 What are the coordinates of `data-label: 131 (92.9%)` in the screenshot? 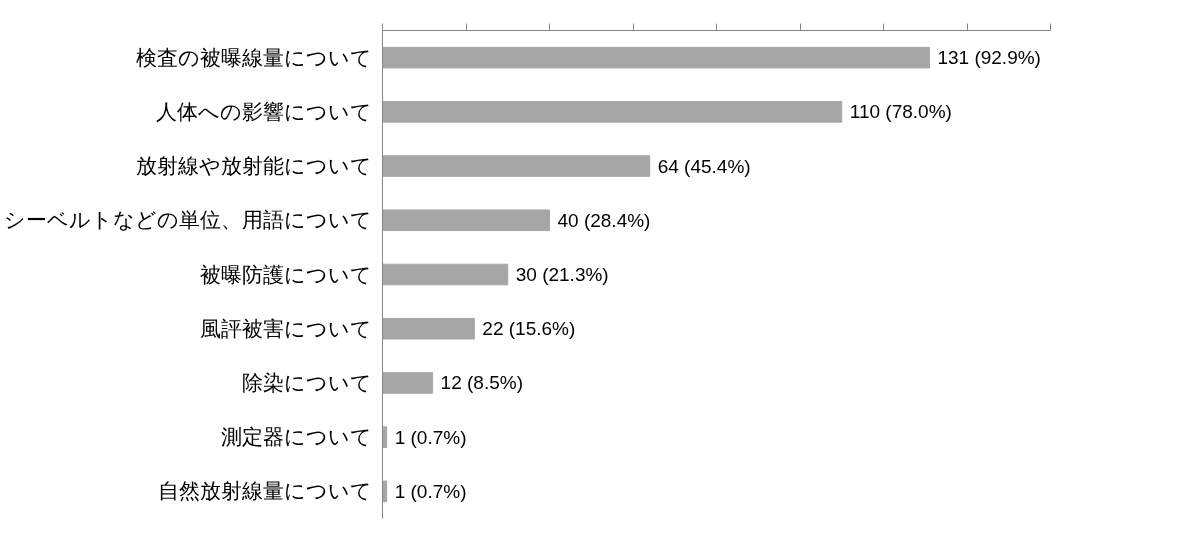 It's located at (989, 58).